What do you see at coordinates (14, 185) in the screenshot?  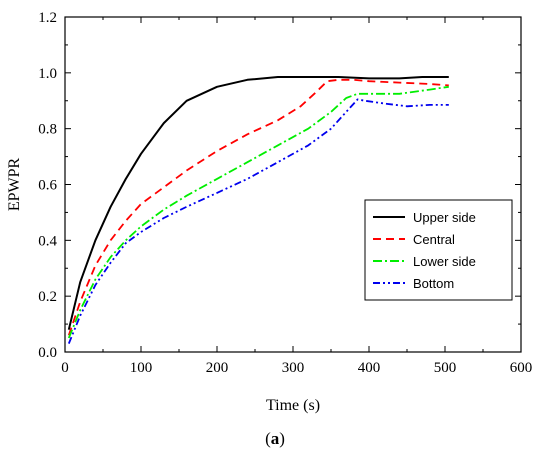 I see `y-axis-title: EPWPR` at bounding box center [14, 185].